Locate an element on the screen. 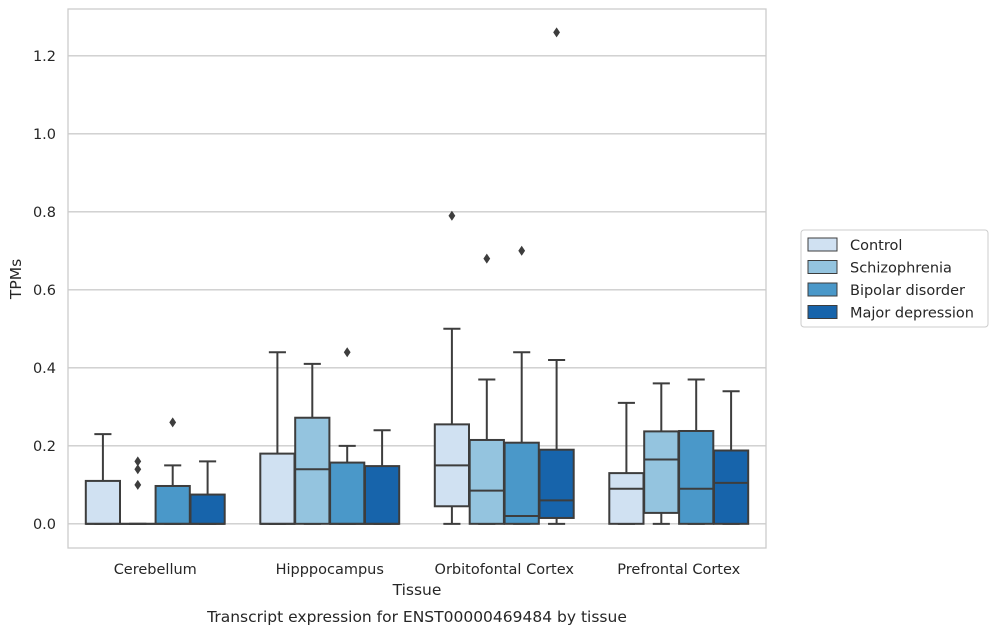  y-tick-label: 0.2 is located at coordinates (44, 447).